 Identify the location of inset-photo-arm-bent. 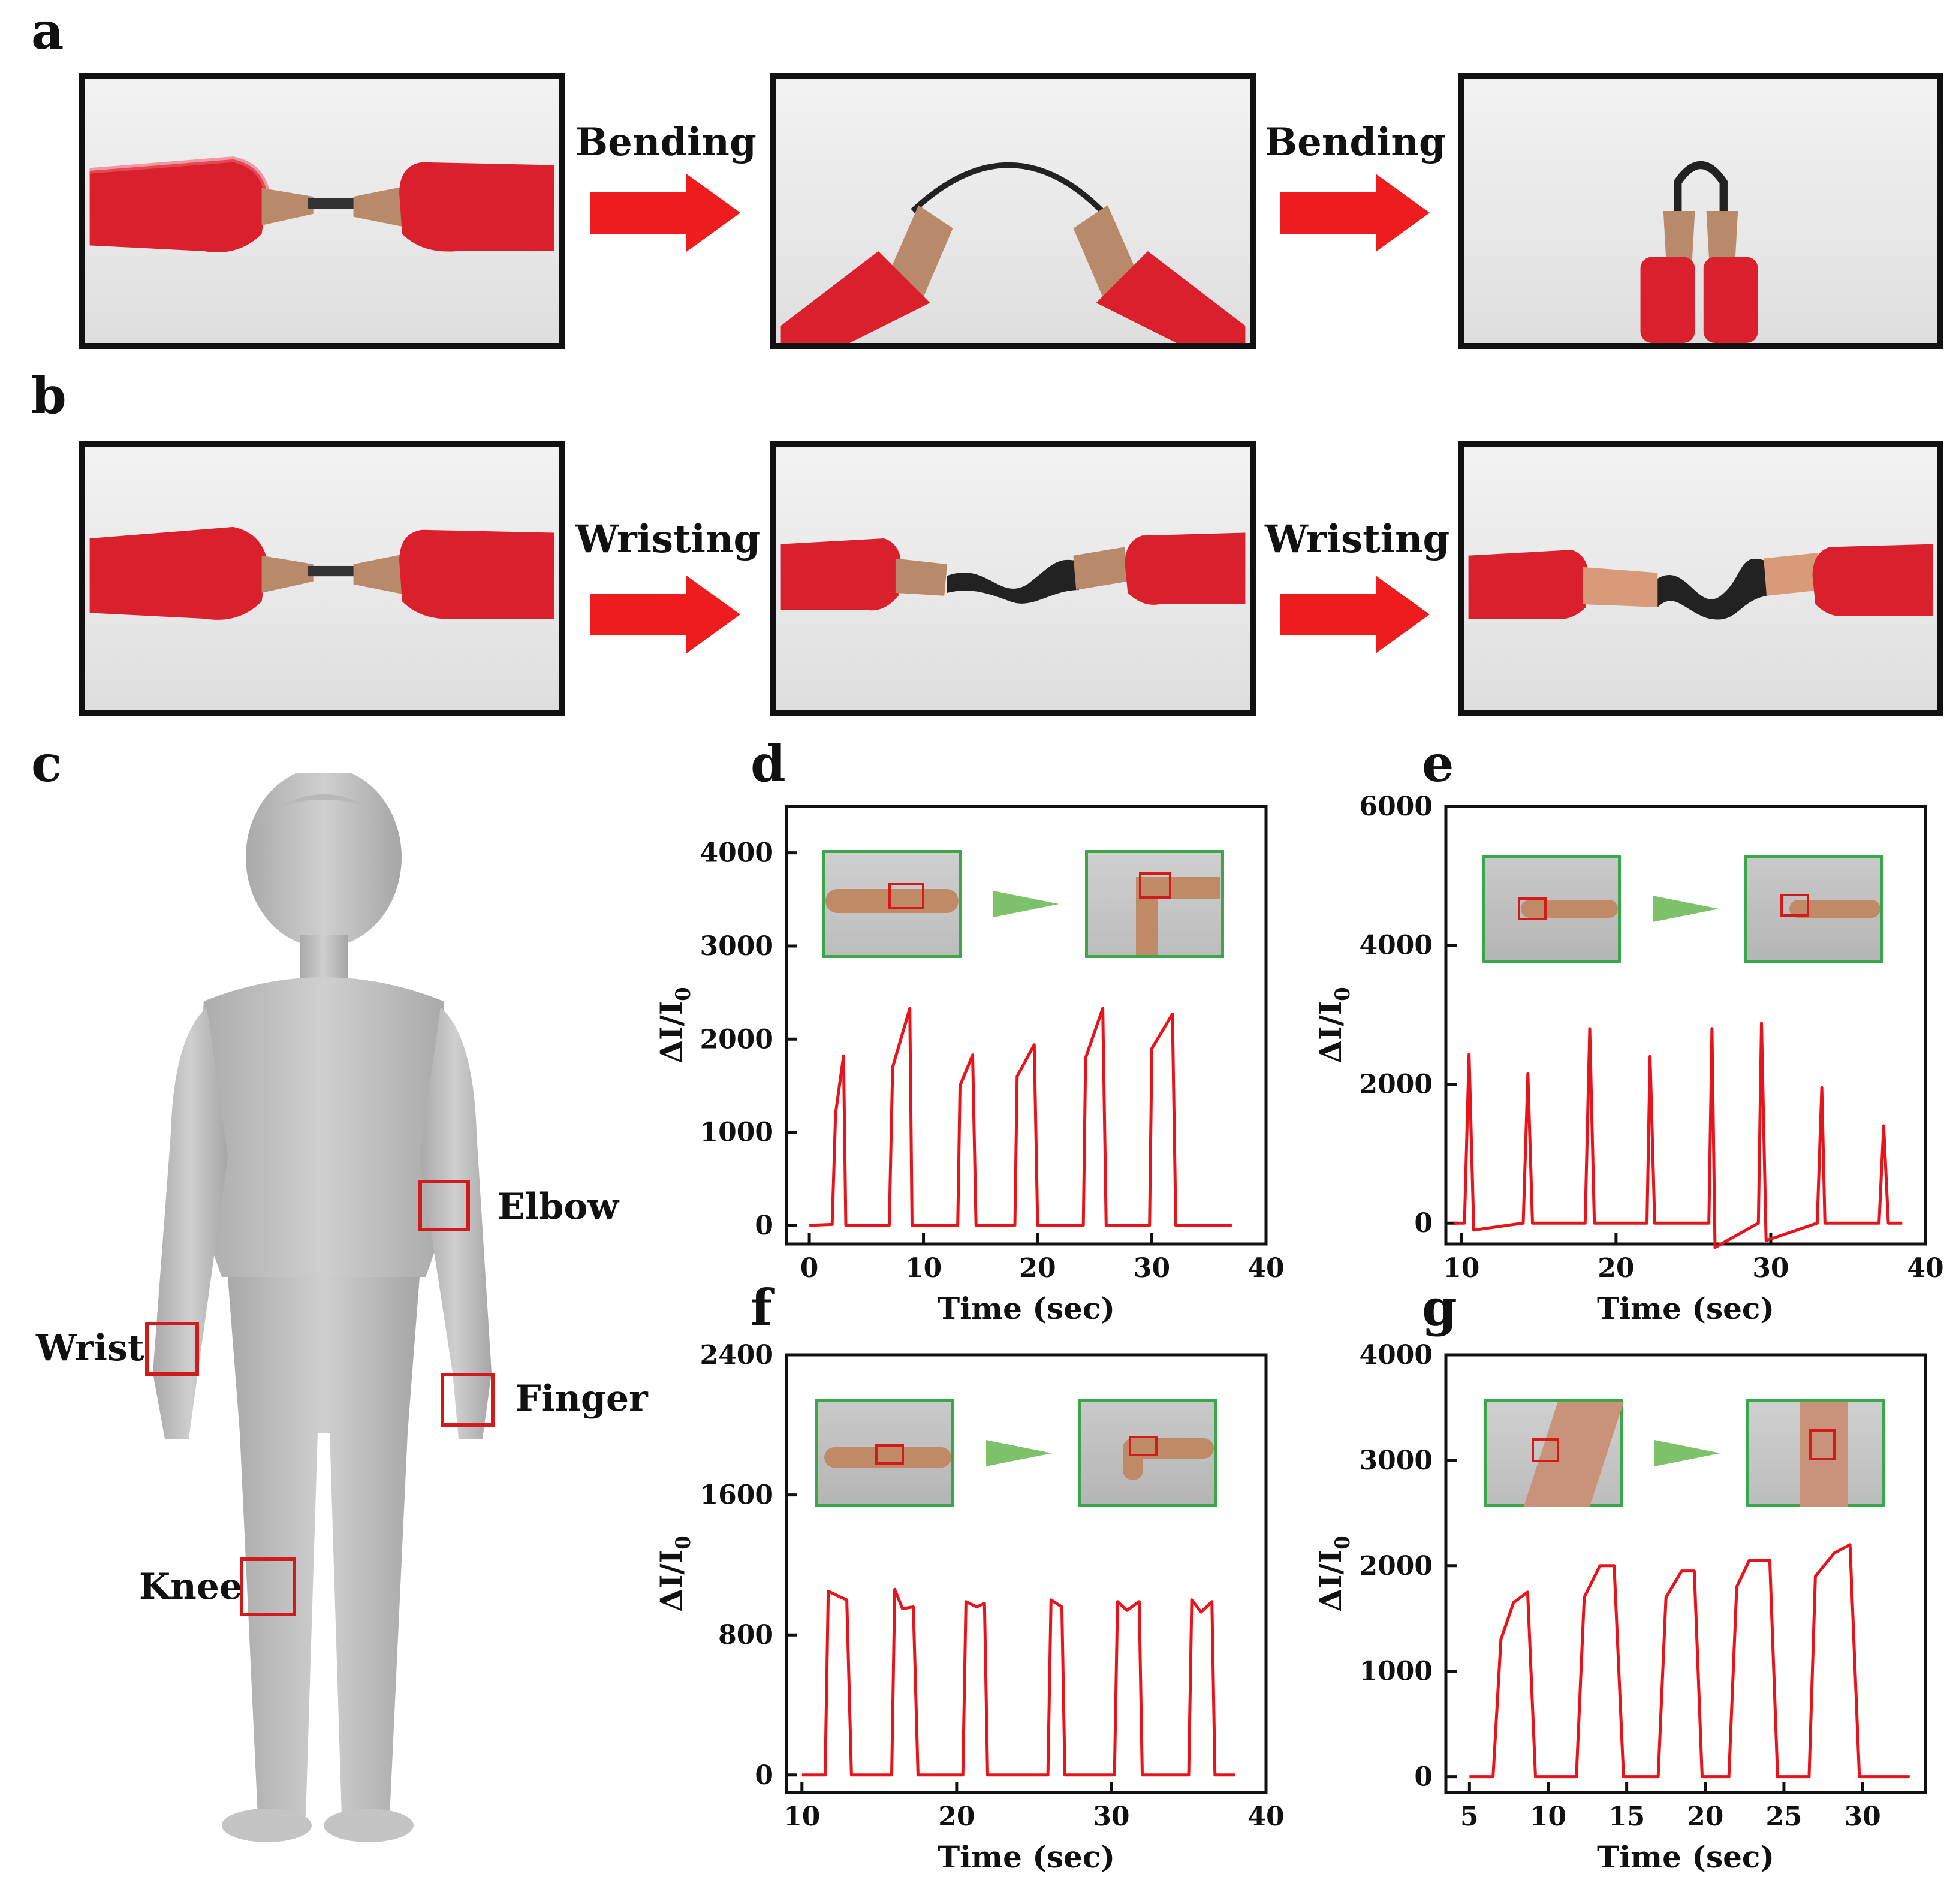
(1154, 904).